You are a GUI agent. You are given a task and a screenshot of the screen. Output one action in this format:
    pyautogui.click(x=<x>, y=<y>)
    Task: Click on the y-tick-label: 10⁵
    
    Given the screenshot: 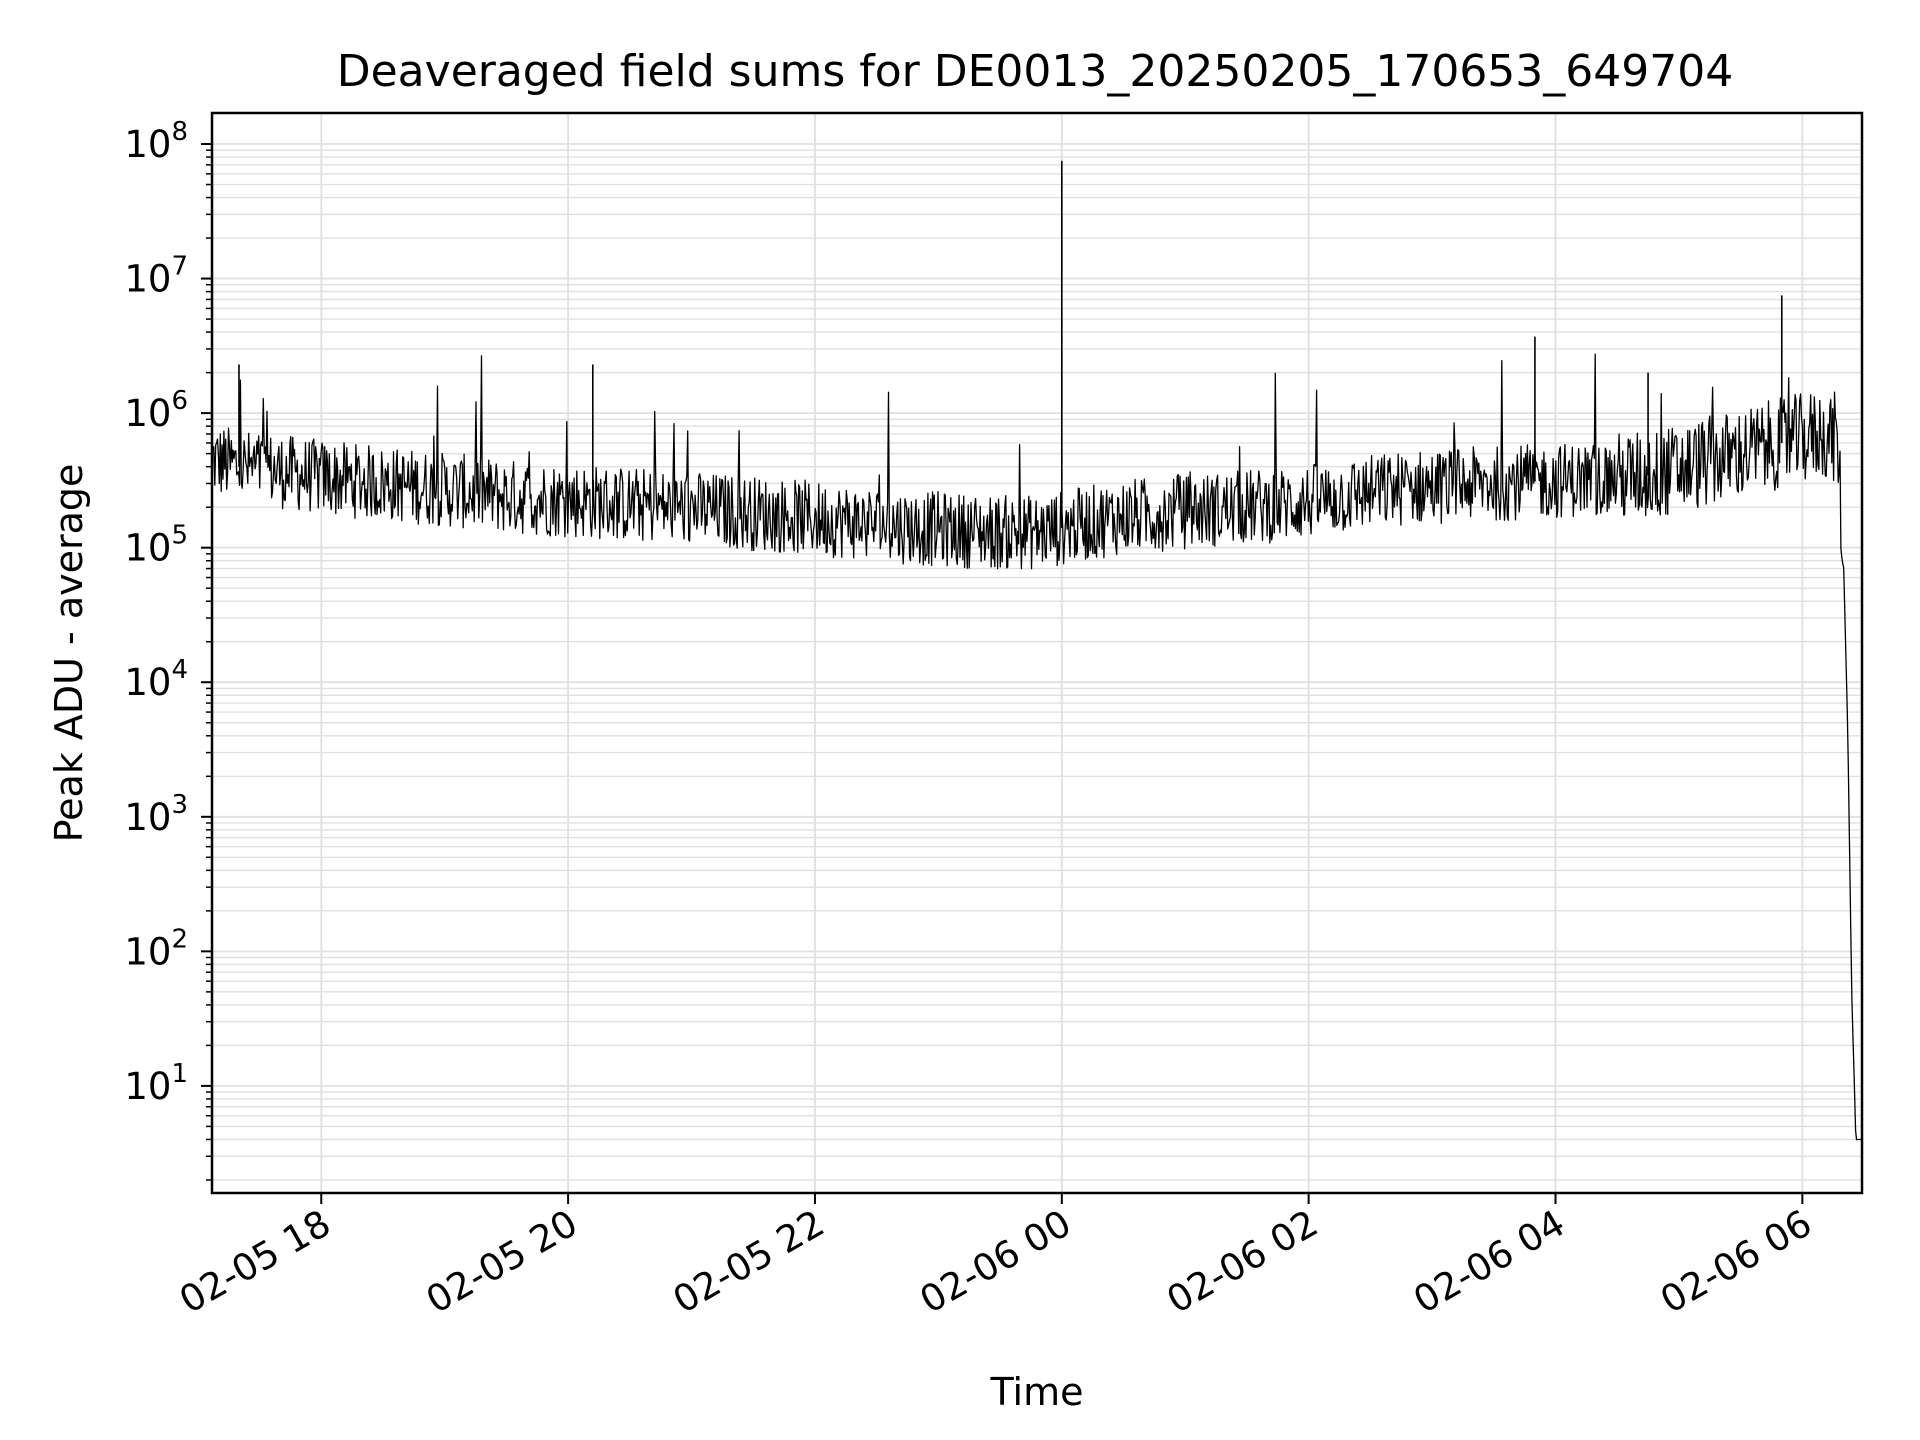 What is the action you would take?
    pyautogui.click(x=156, y=545)
    